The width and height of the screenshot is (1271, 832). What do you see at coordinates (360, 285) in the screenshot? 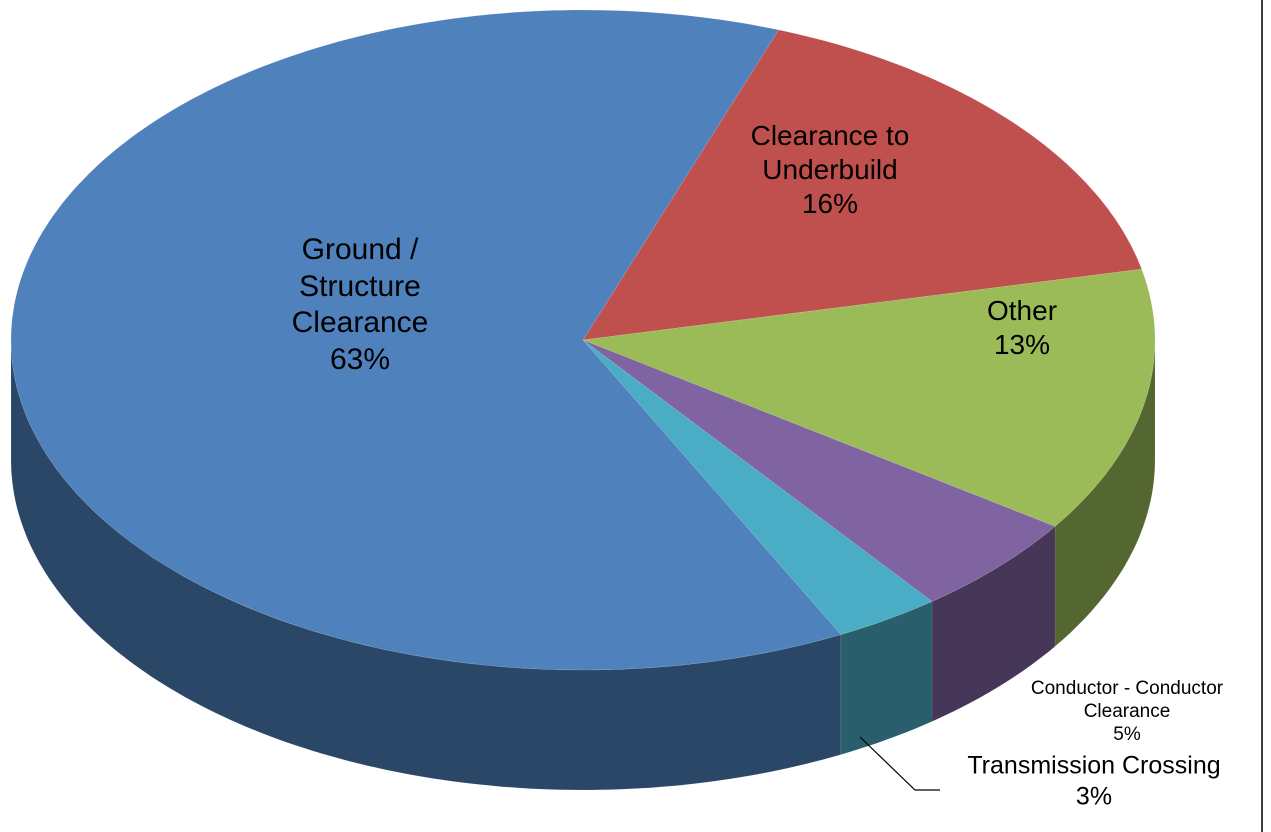
I see `label-name: Ground / Structure Clearance` at bounding box center [360, 285].